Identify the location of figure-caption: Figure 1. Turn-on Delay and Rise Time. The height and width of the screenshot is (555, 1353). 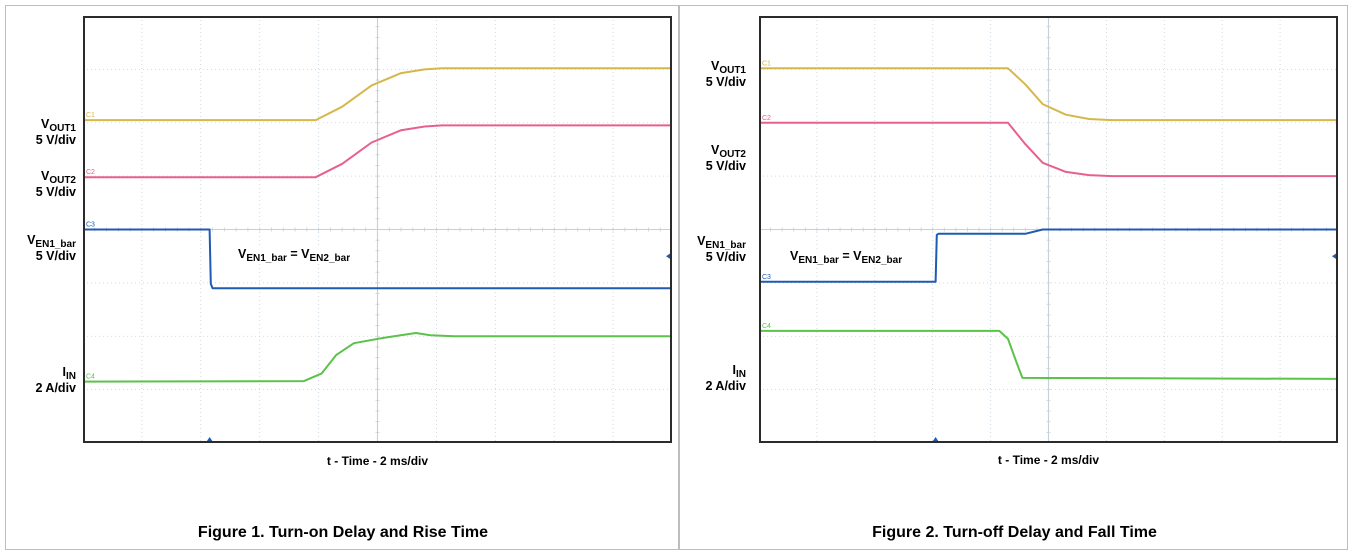
(343, 532).